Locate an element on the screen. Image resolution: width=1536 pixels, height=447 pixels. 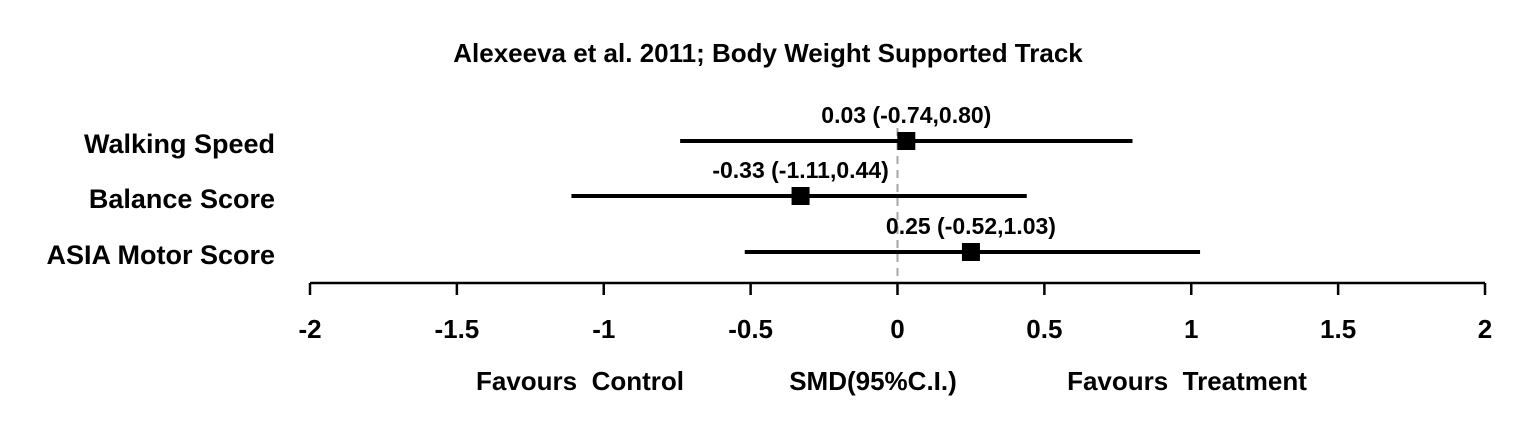
point-estimate-walking-speed is located at coordinates (906, 141).